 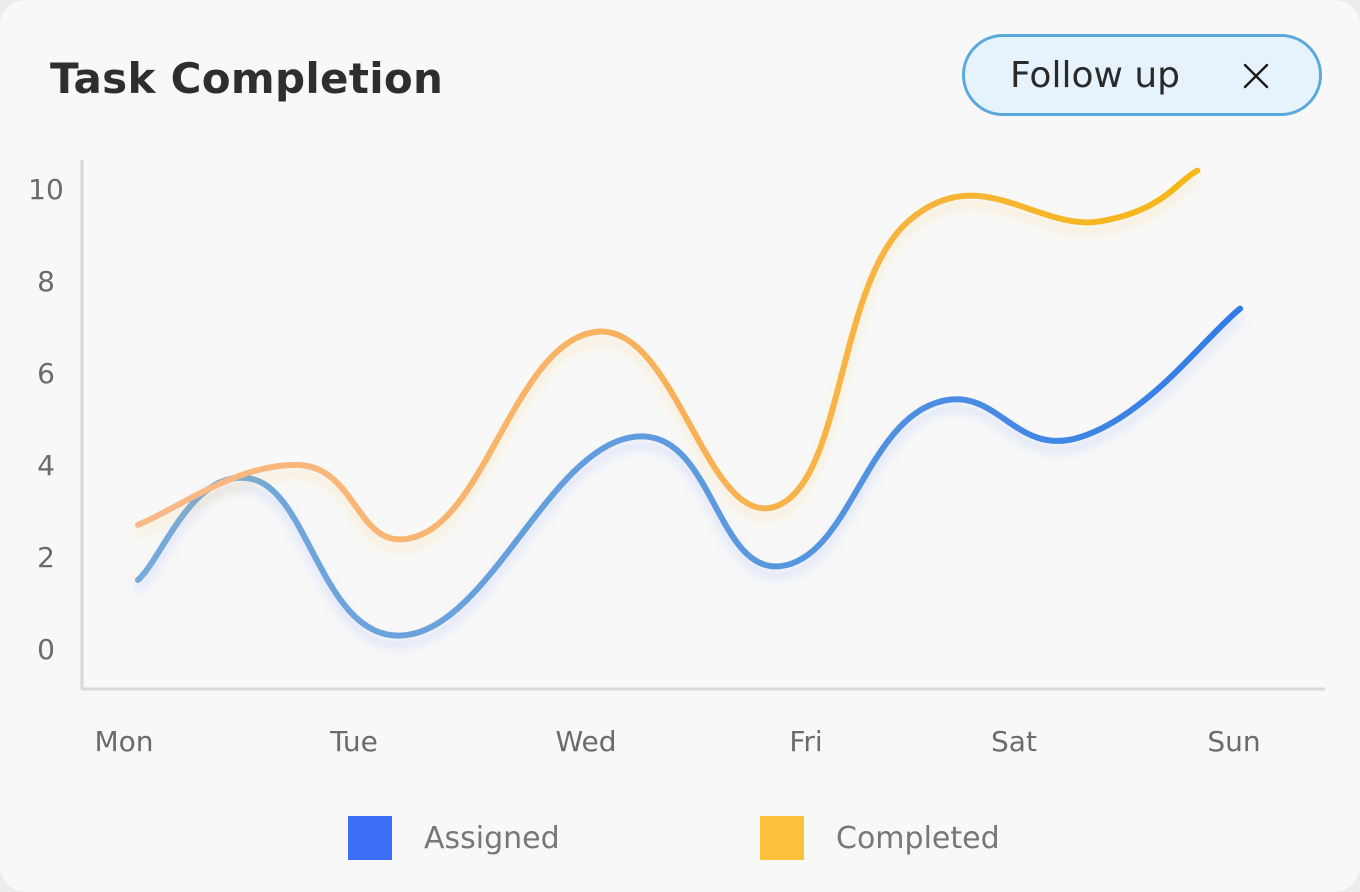 What do you see at coordinates (46, 419) in the screenshot?
I see `y-axis-ticks: 10 8 6 4 2 0` at bounding box center [46, 419].